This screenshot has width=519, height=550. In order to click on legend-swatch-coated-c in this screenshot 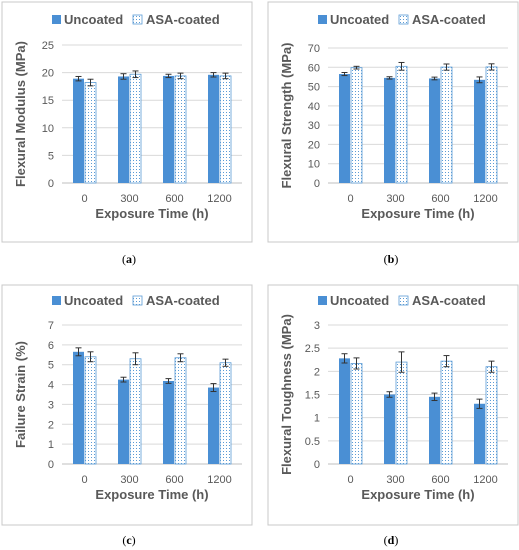, I will do `click(137, 300)`.